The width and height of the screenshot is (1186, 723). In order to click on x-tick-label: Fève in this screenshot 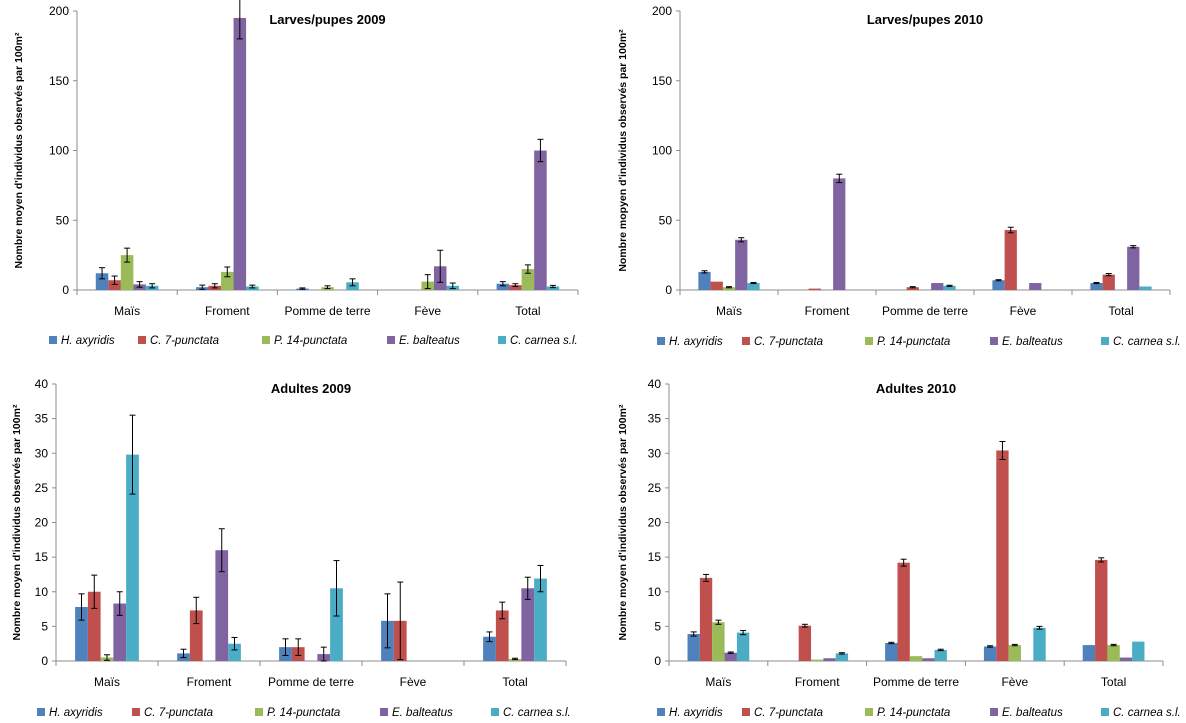, I will do `click(427, 311)`.